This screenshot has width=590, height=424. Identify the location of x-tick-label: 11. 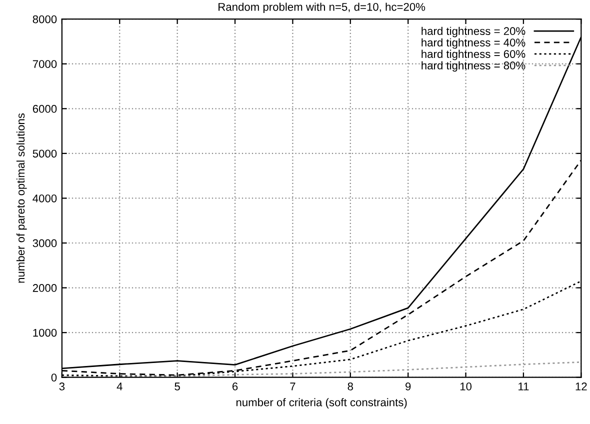
(523, 386).